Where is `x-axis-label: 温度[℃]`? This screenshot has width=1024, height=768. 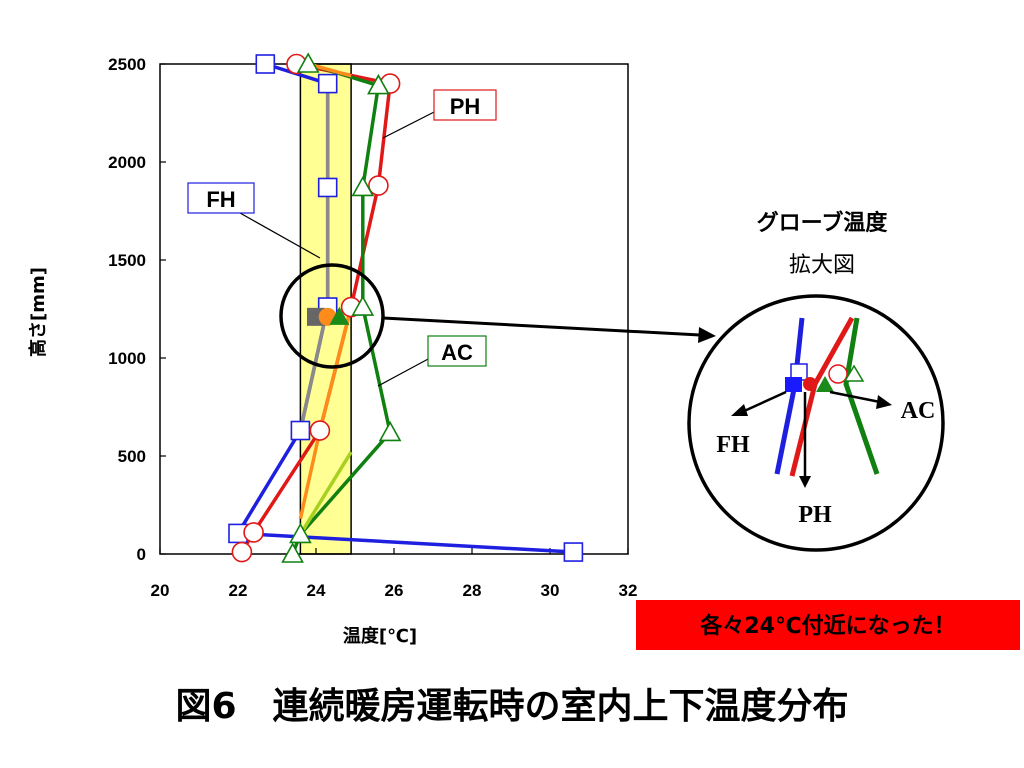
x-axis-label: 温度[℃] is located at coordinates (380, 636).